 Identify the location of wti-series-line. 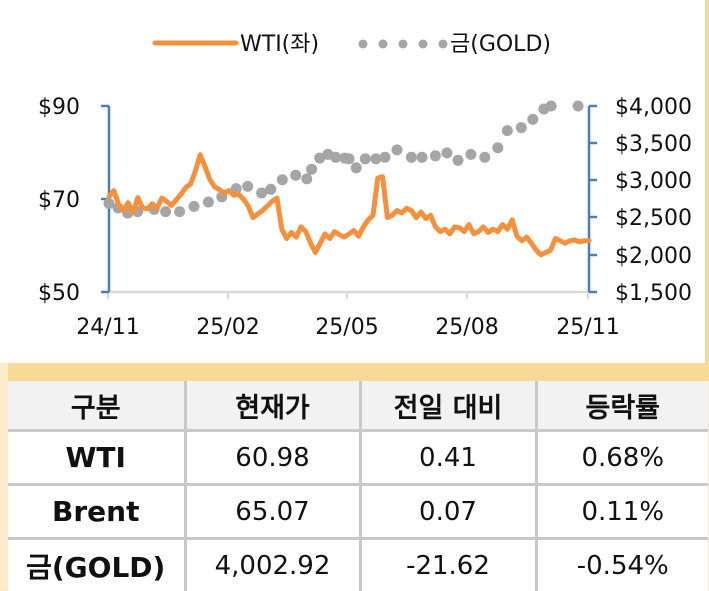
(349, 205).